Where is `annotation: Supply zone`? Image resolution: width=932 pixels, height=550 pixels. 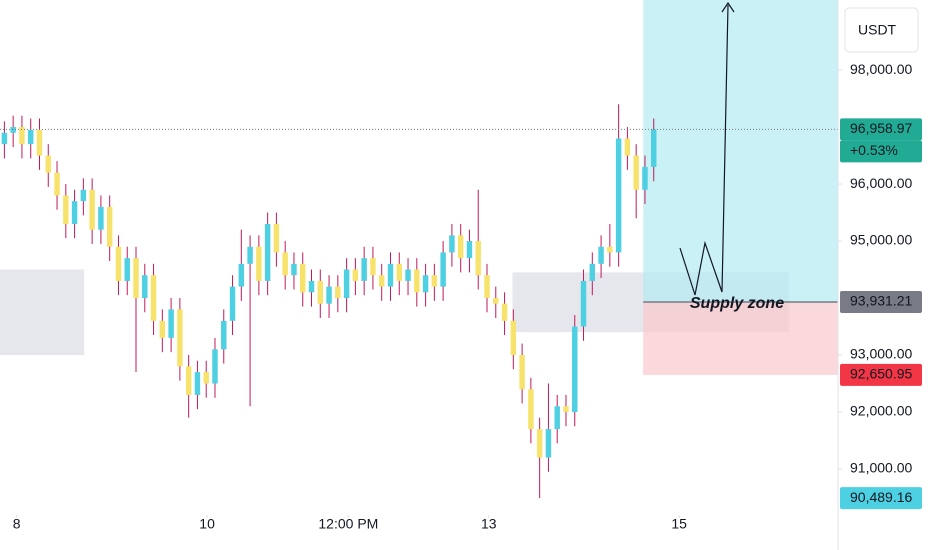
annotation: Supply zone is located at coordinates (737, 303).